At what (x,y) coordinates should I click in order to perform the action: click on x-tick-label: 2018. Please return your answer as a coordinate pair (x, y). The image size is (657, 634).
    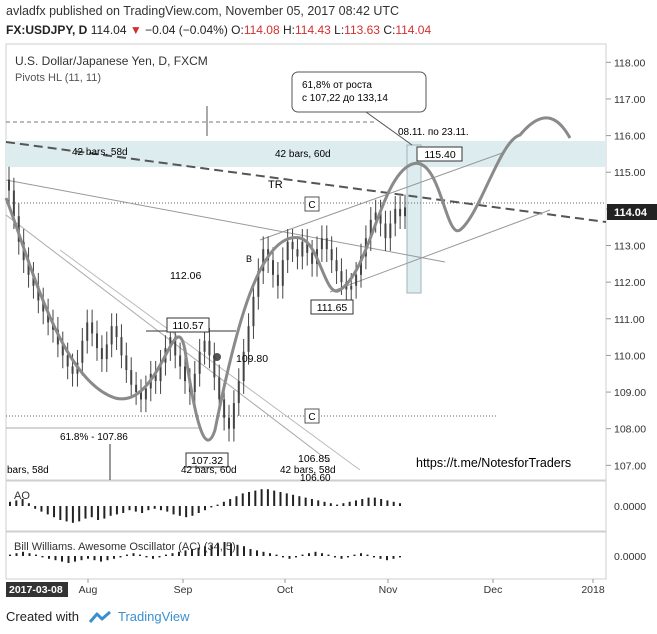
    Looking at the image, I should click on (593, 590).